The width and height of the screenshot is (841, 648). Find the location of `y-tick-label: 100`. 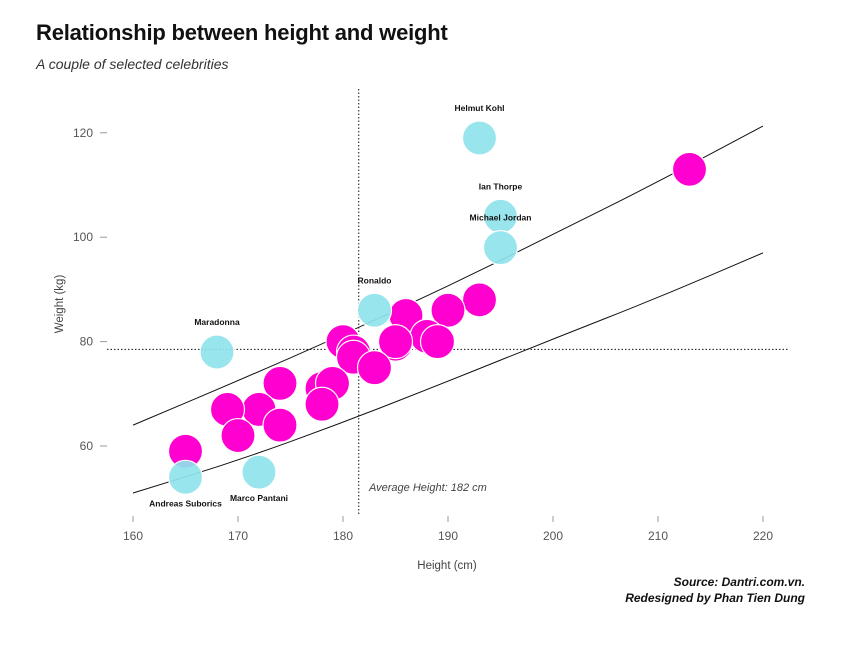

y-tick-label: 100 is located at coordinates (83, 237).